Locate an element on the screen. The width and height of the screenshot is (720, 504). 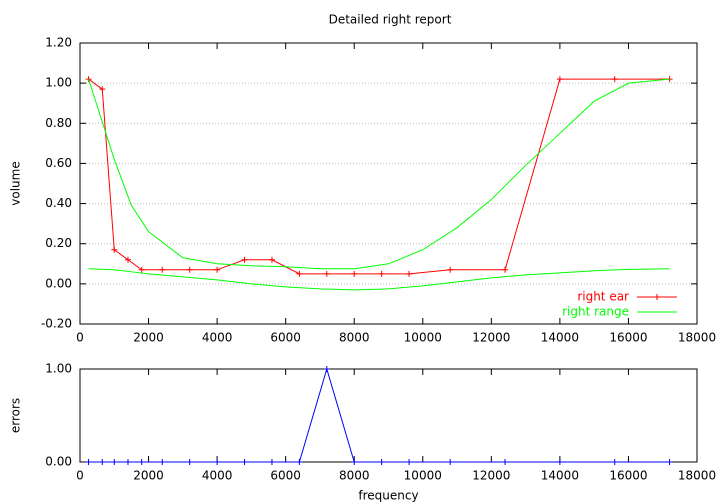
y-tick-label: 0.80 is located at coordinates (58, 123).